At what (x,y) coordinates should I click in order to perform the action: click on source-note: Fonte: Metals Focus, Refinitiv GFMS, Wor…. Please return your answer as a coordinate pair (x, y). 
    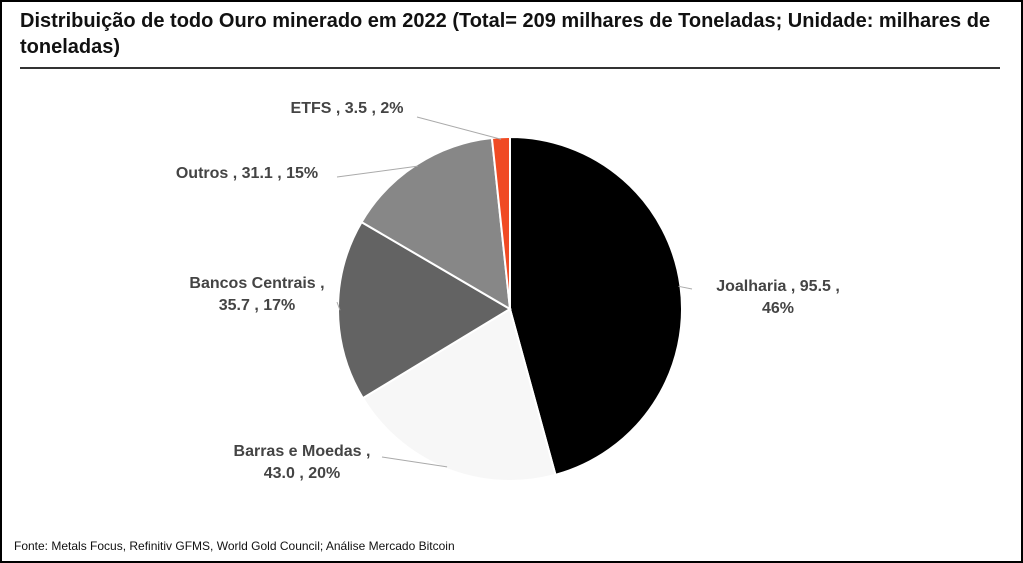
    Looking at the image, I should click on (234, 546).